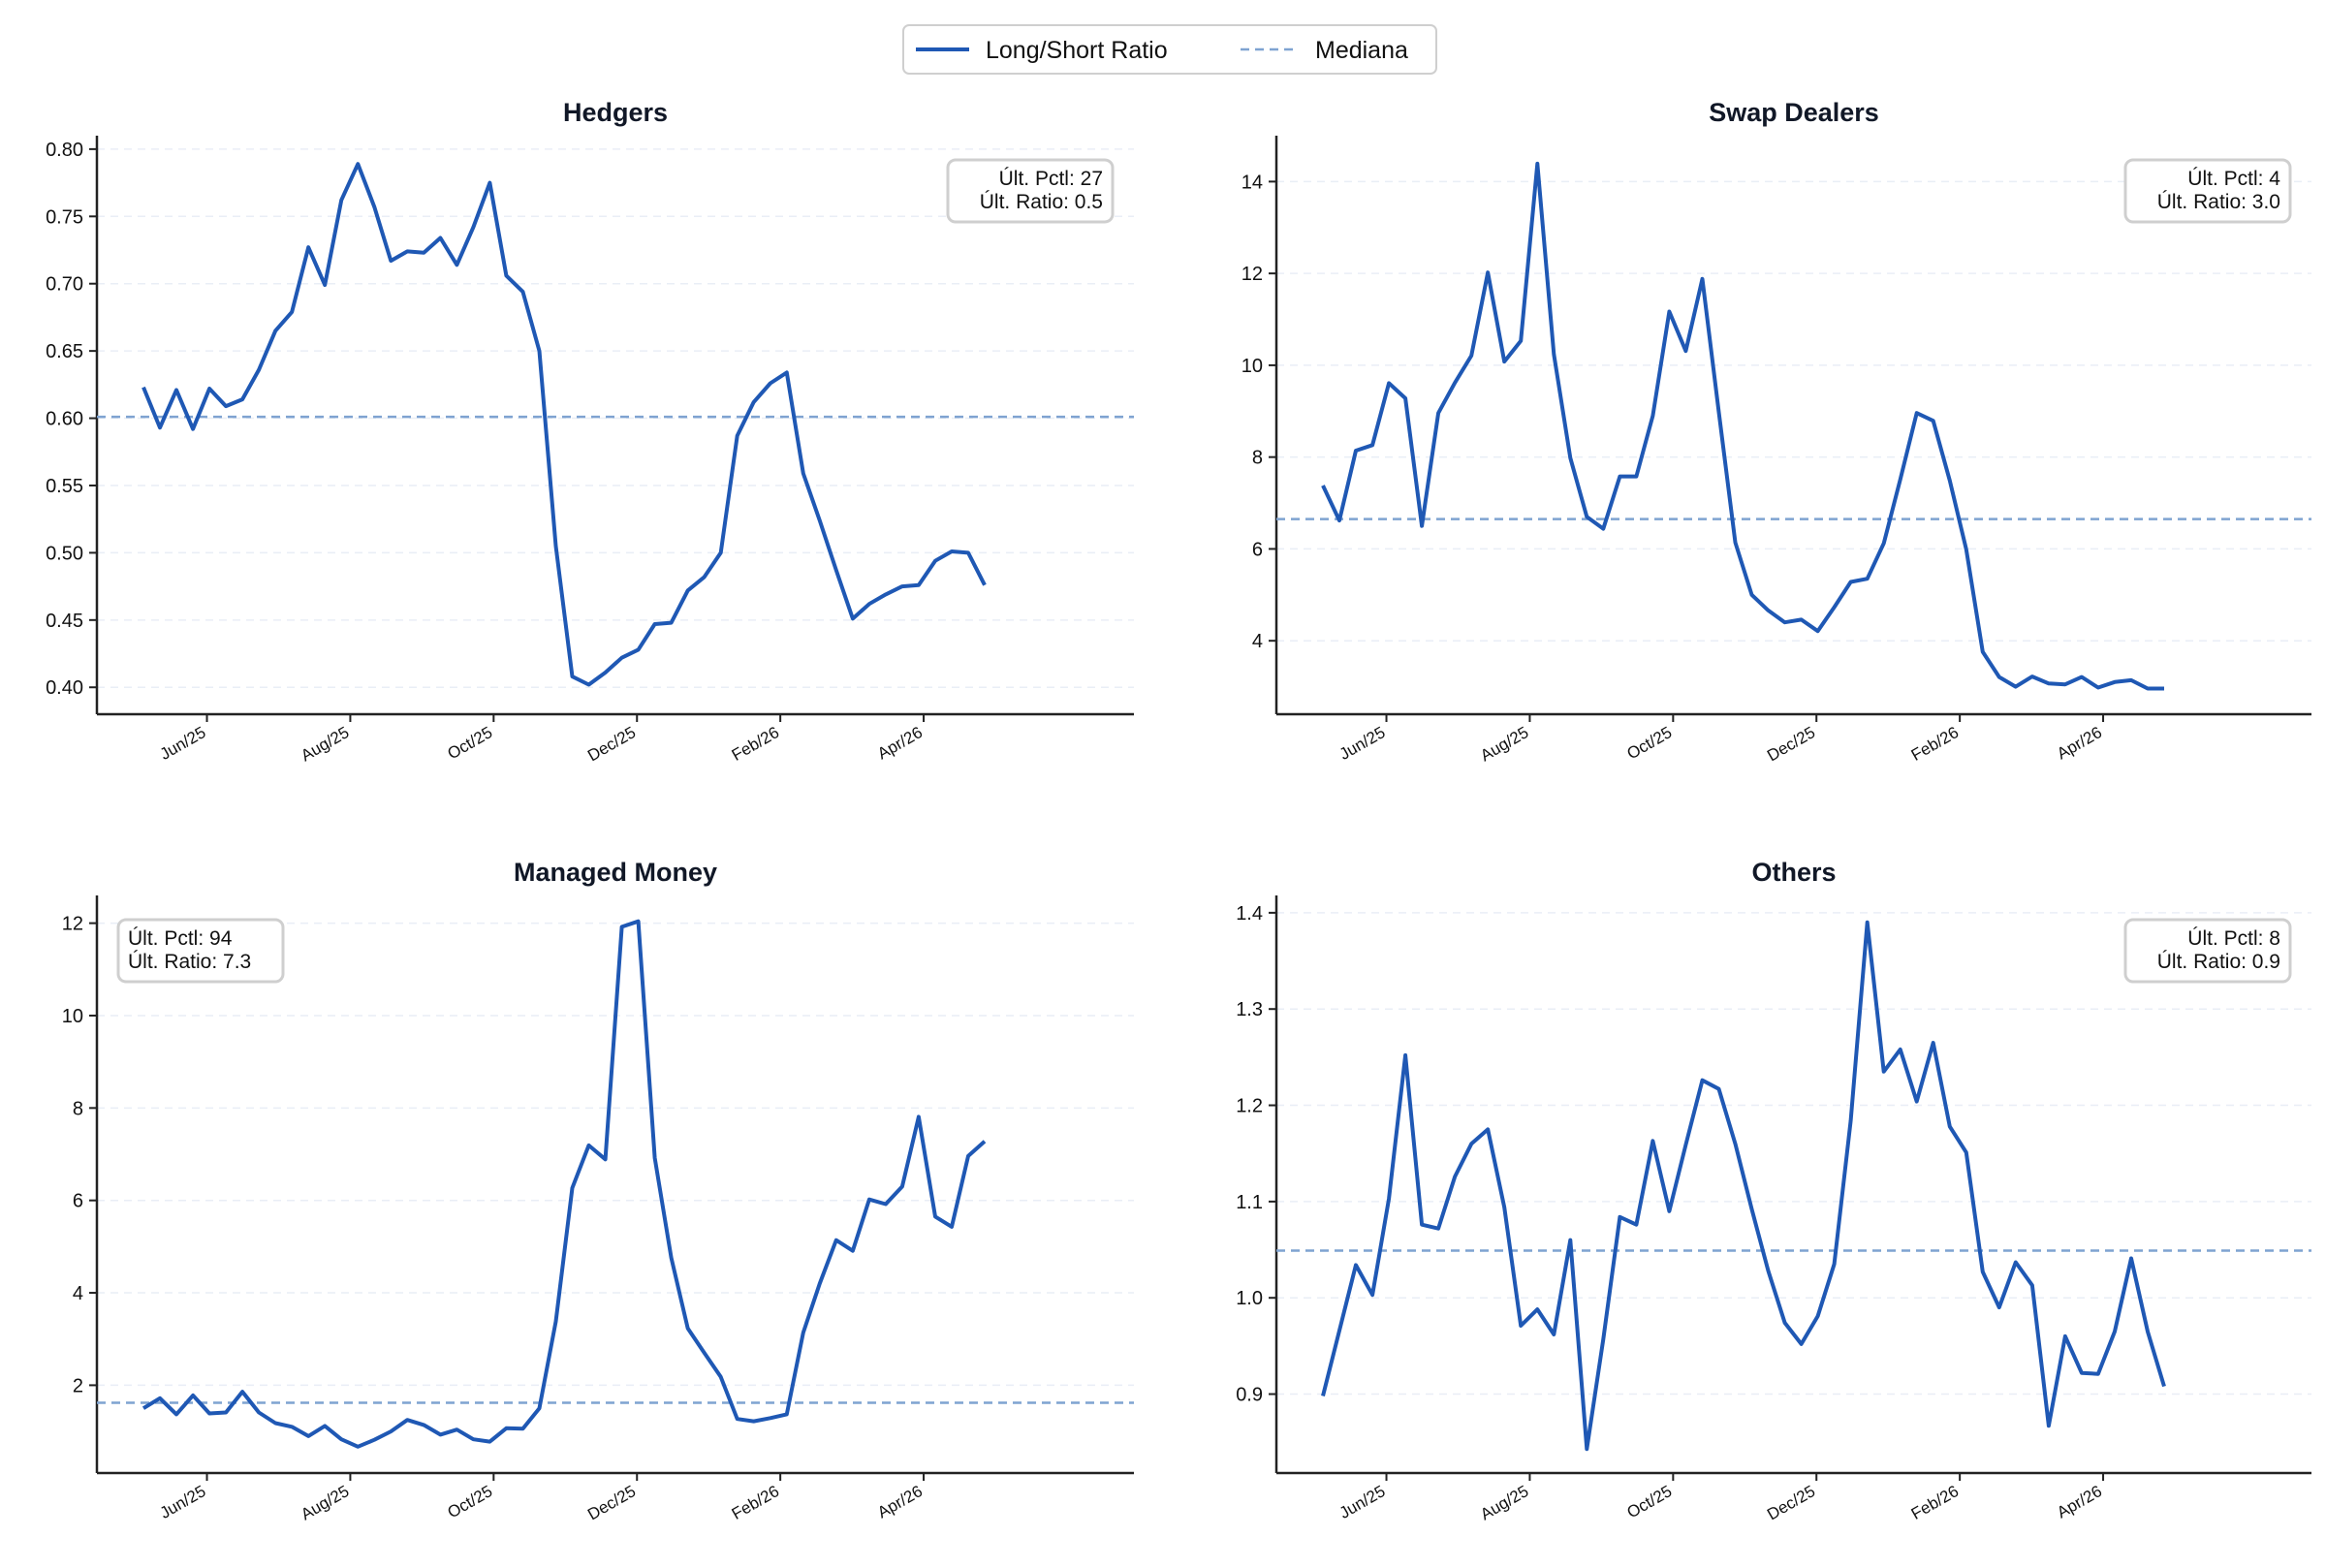 This screenshot has height=1568, width=2326. What do you see at coordinates (2218, 962) in the screenshot?
I see `annotation-text: Últ. Ratio: 0.9` at bounding box center [2218, 962].